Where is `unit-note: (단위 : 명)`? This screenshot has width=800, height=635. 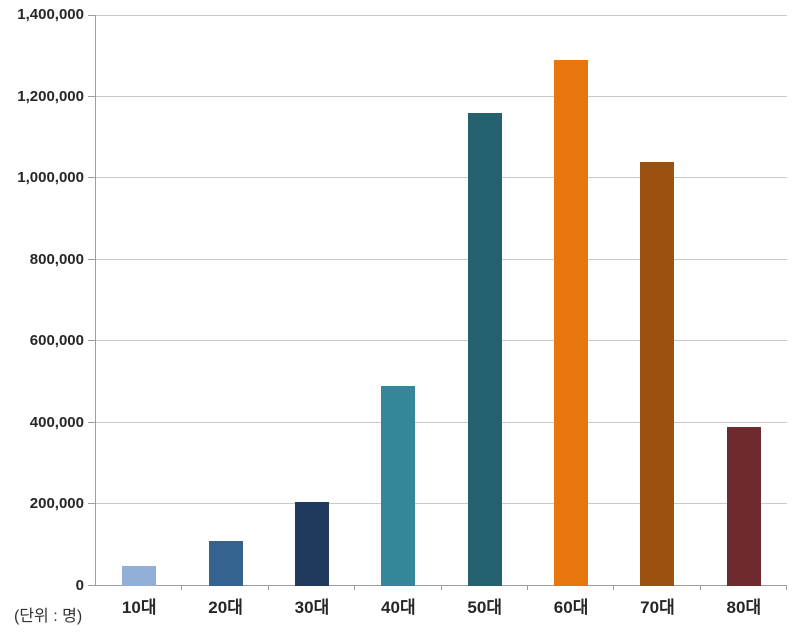 unit-note: (단위 : 명) is located at coordinates (48, 616).